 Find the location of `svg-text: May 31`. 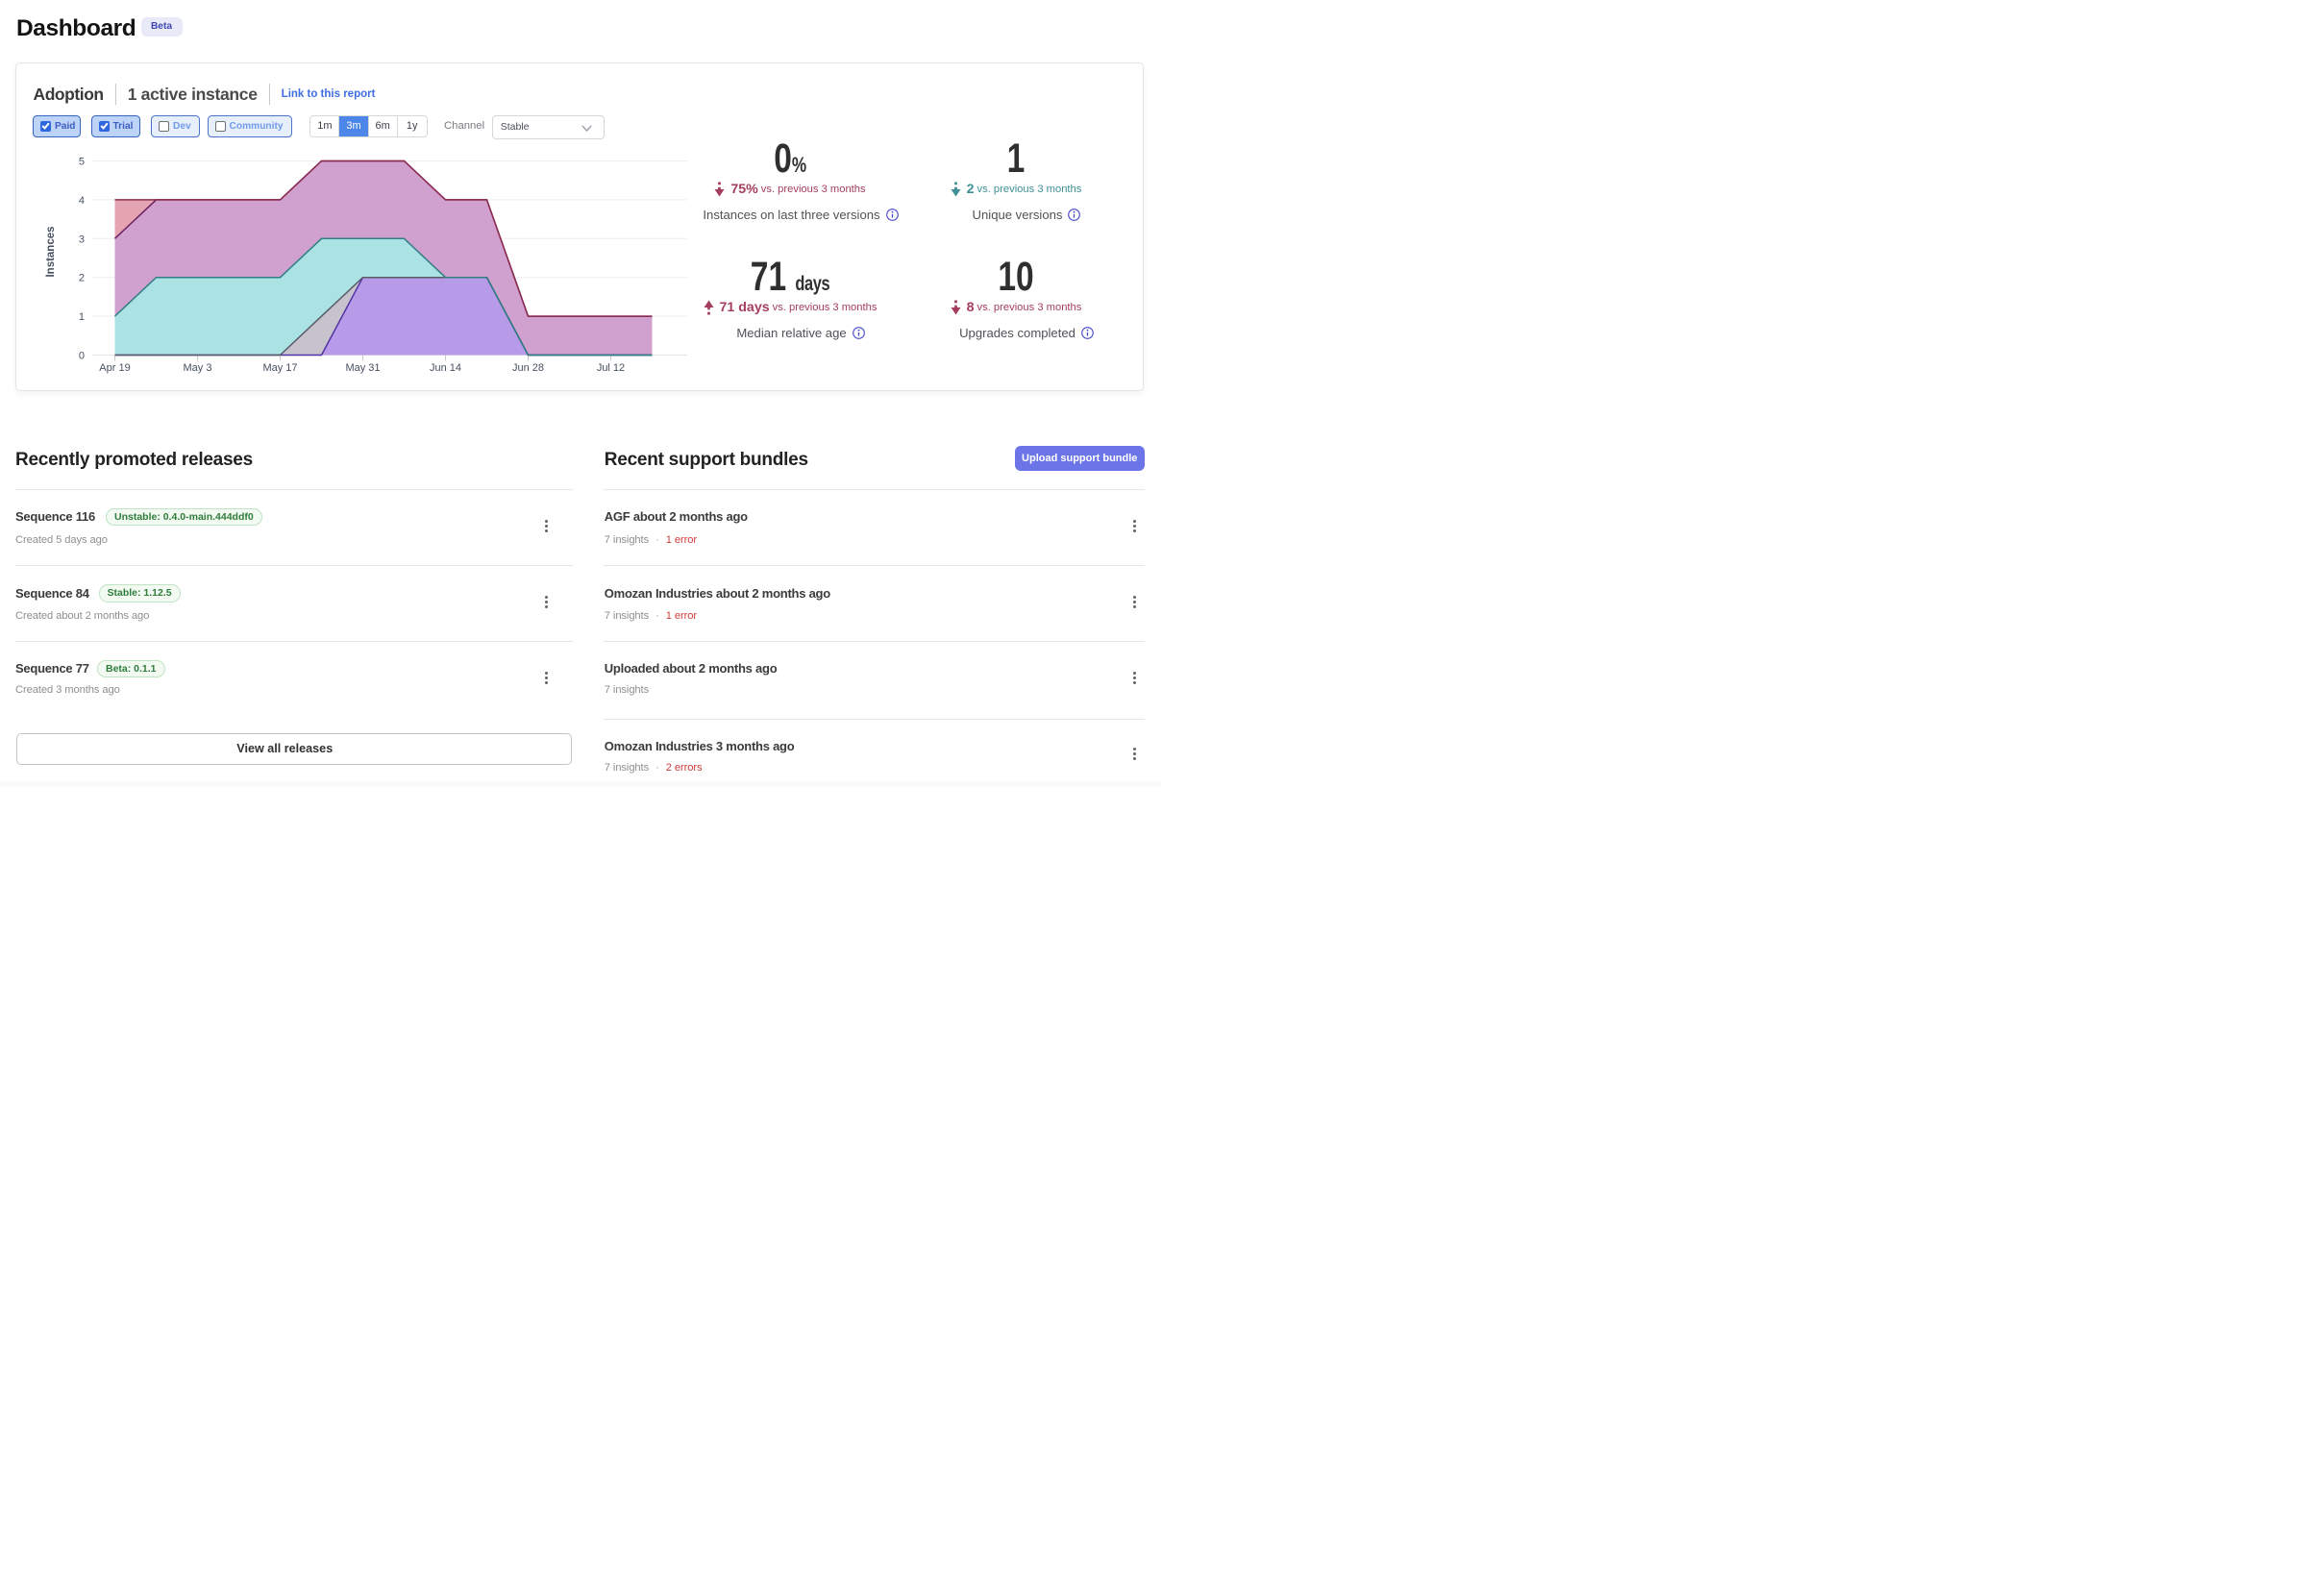

svg-text: May 31 is located at coordinates (362, 368).